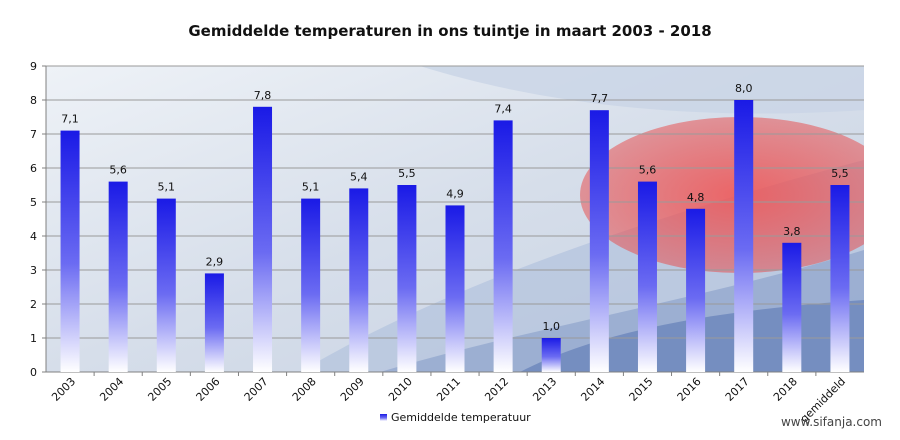 Image resolution: width=900 pixels, height=440 pixels. Describe the element at coordinates (359, 280) in the screenshot. I see `bar-2009` at that location.